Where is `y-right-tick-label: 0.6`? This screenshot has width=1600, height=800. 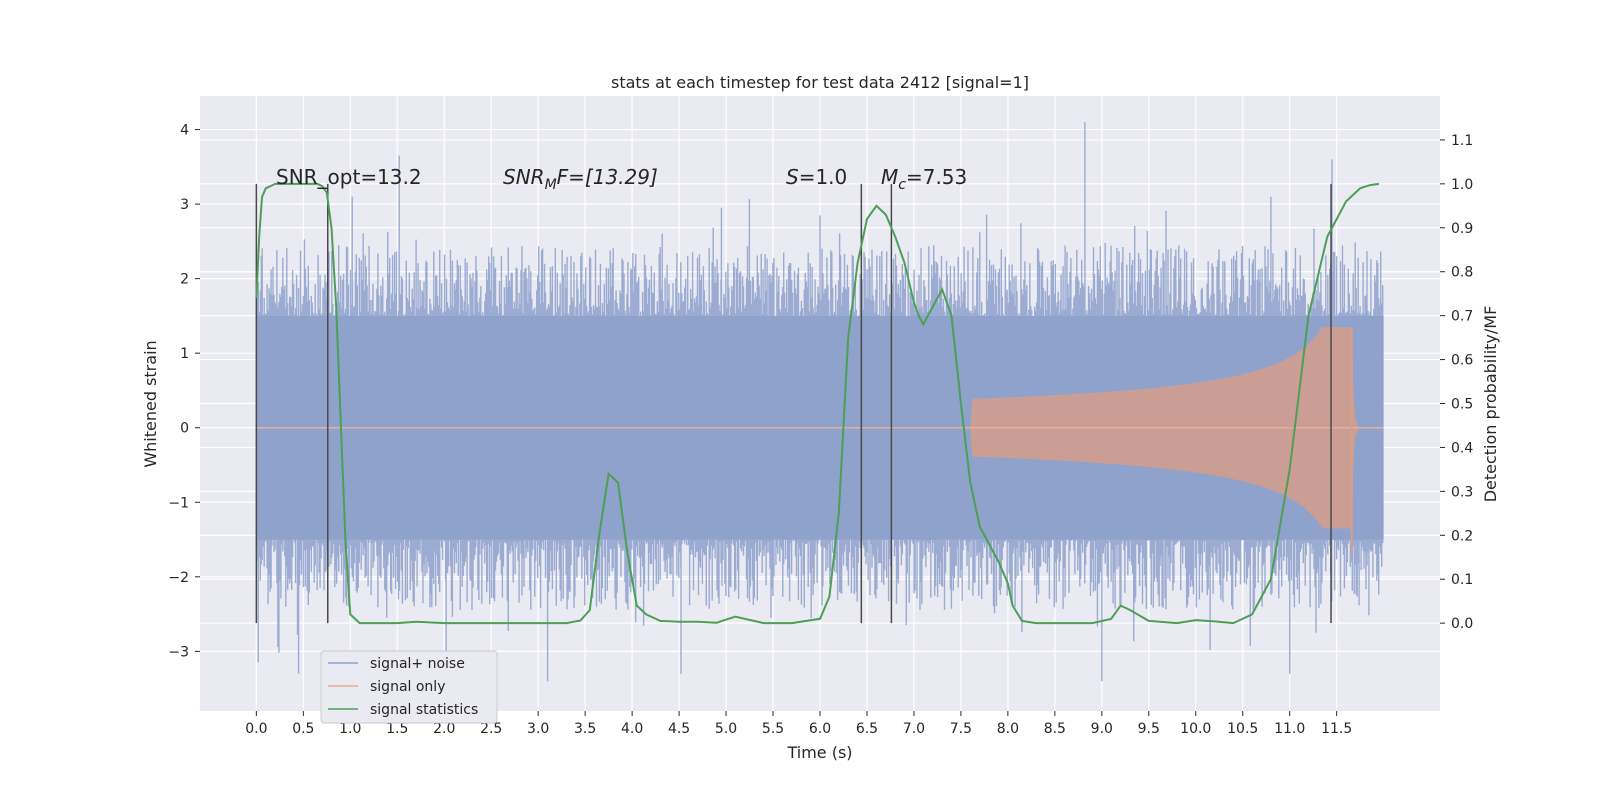 y-right-tick-label: 0.6 is located at coordinates (1462, 361).